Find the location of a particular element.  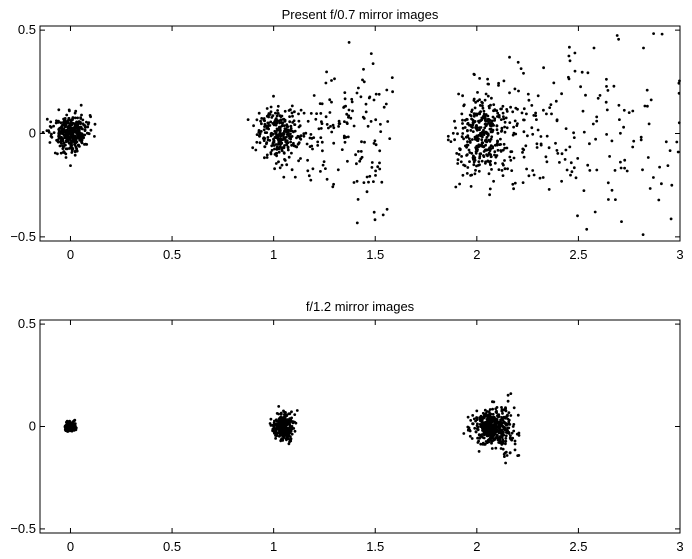

x-tick-label: 0 is located at coordinates (70, 546).